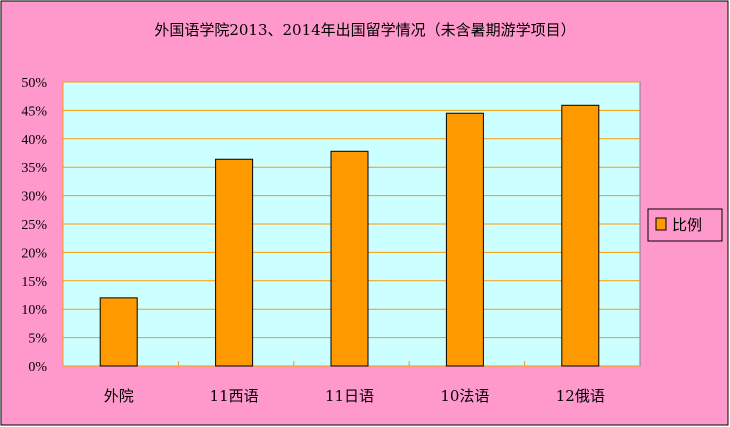  What do you see at coordinates (34, 225) in the screenshot?
I see `y-tick-label: 25%` at bounding box center [34, 225].